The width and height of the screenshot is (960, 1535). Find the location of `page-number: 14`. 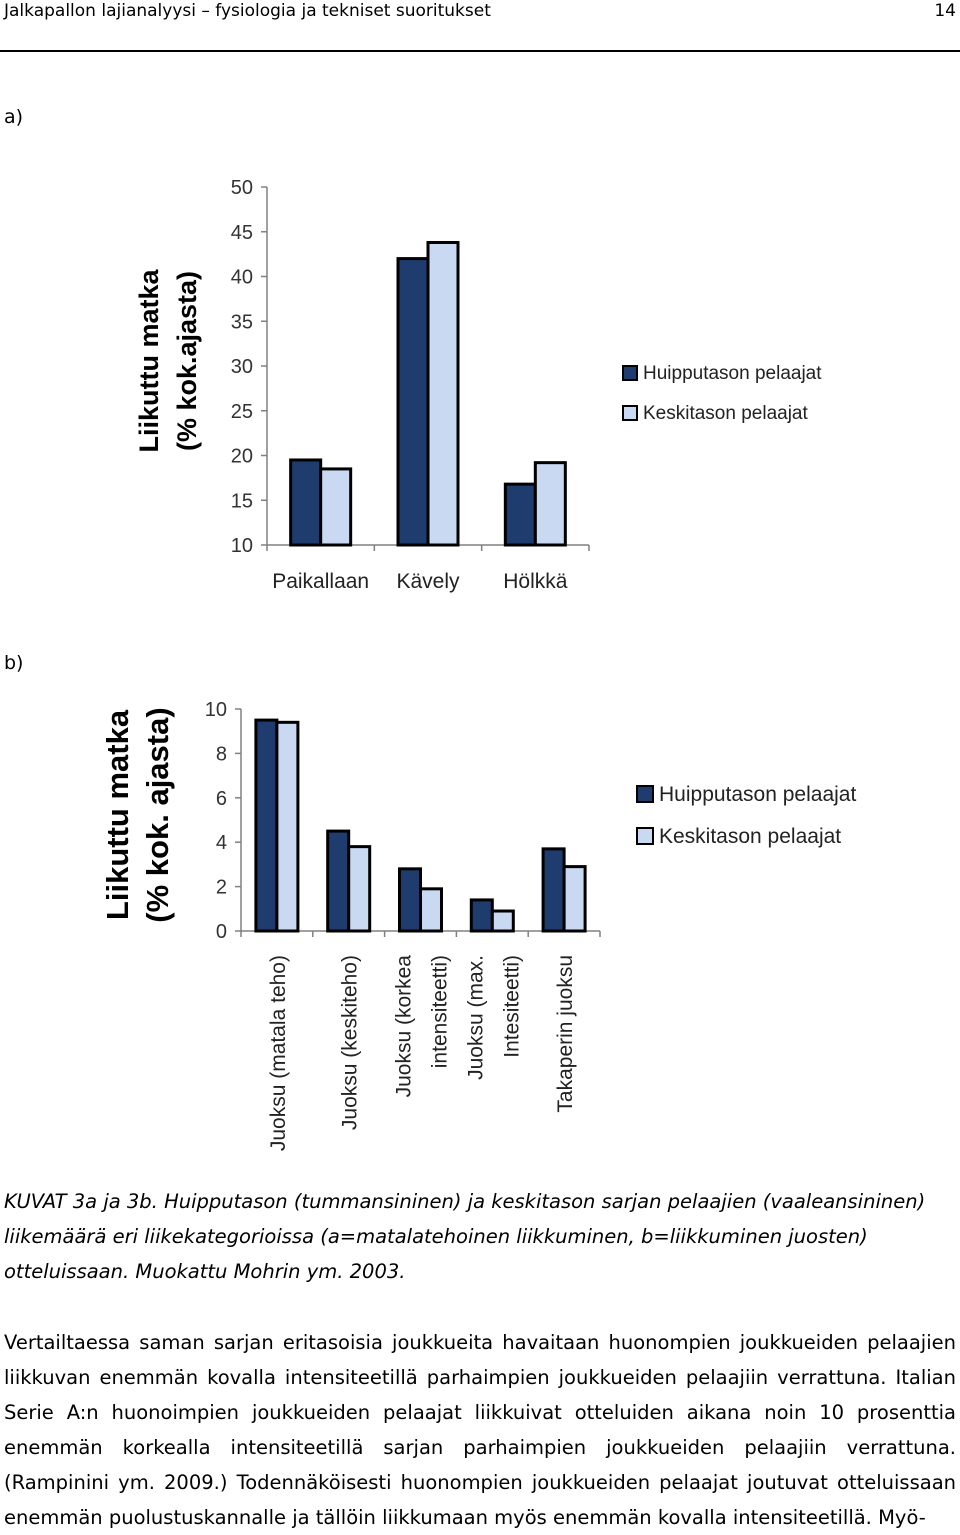

page-number: 14 is located at coordinates (945, 11).